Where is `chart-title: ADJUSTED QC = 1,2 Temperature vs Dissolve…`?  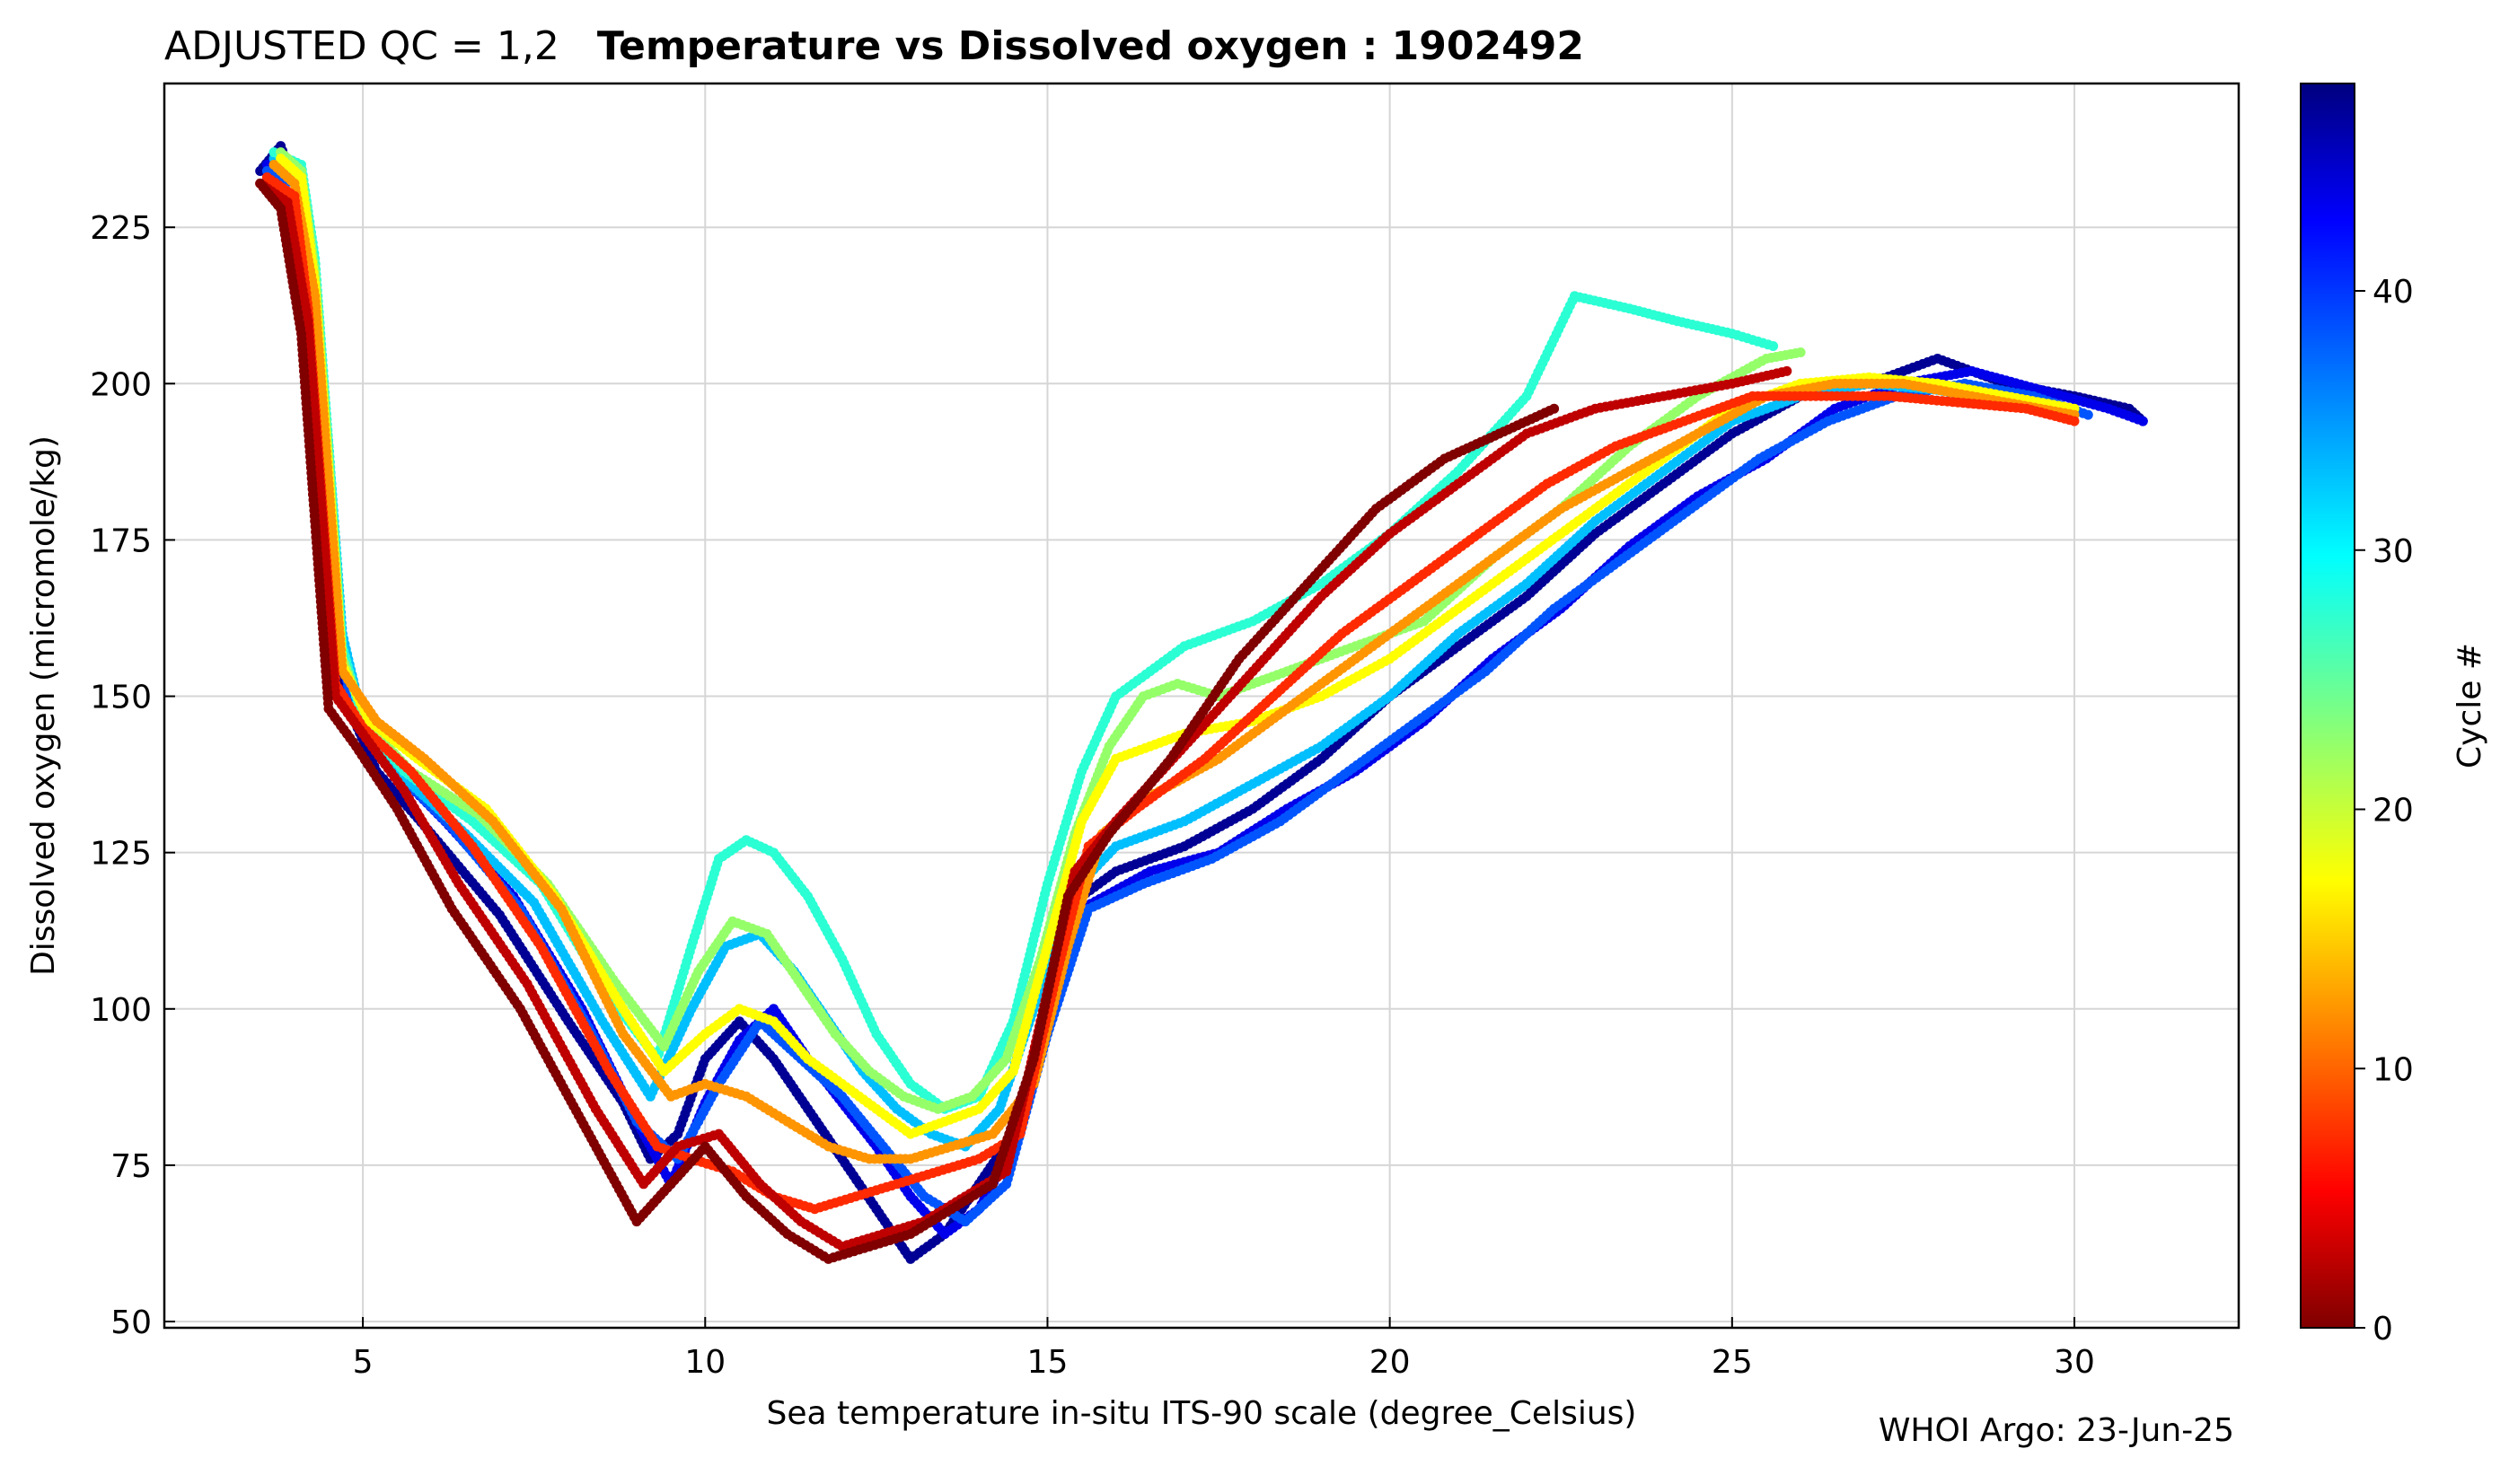
chart-title: ADJUSTED QC = 1,2 Temperature vs Dissolve… is located at coordinates (874, 47).